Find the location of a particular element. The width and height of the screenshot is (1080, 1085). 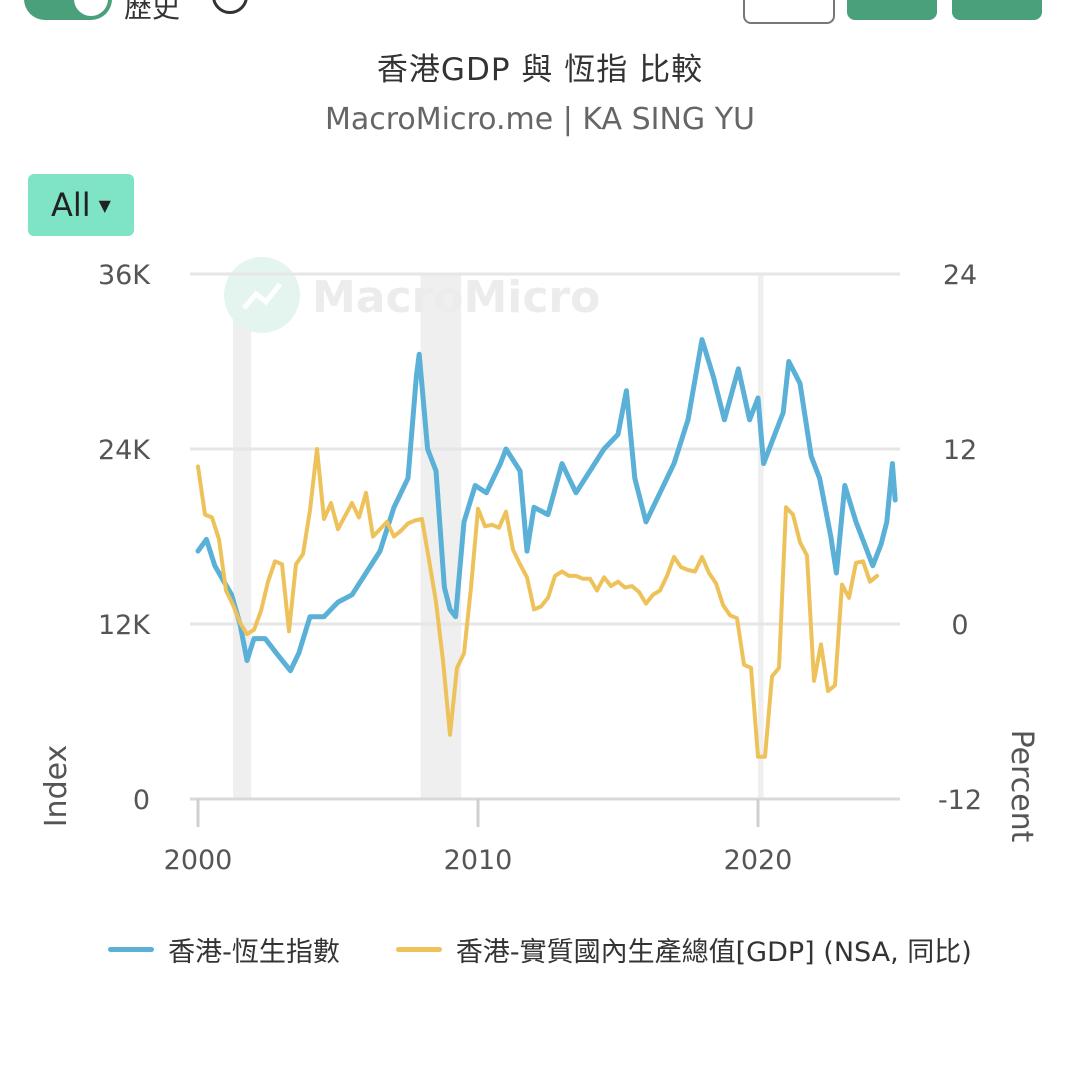

x-axis-ticks: 2000 2010 2020 is located at coordinates (478, 837).